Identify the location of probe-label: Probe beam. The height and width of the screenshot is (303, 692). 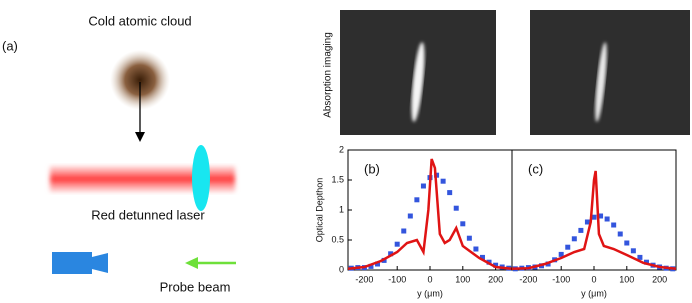
(195, 286).